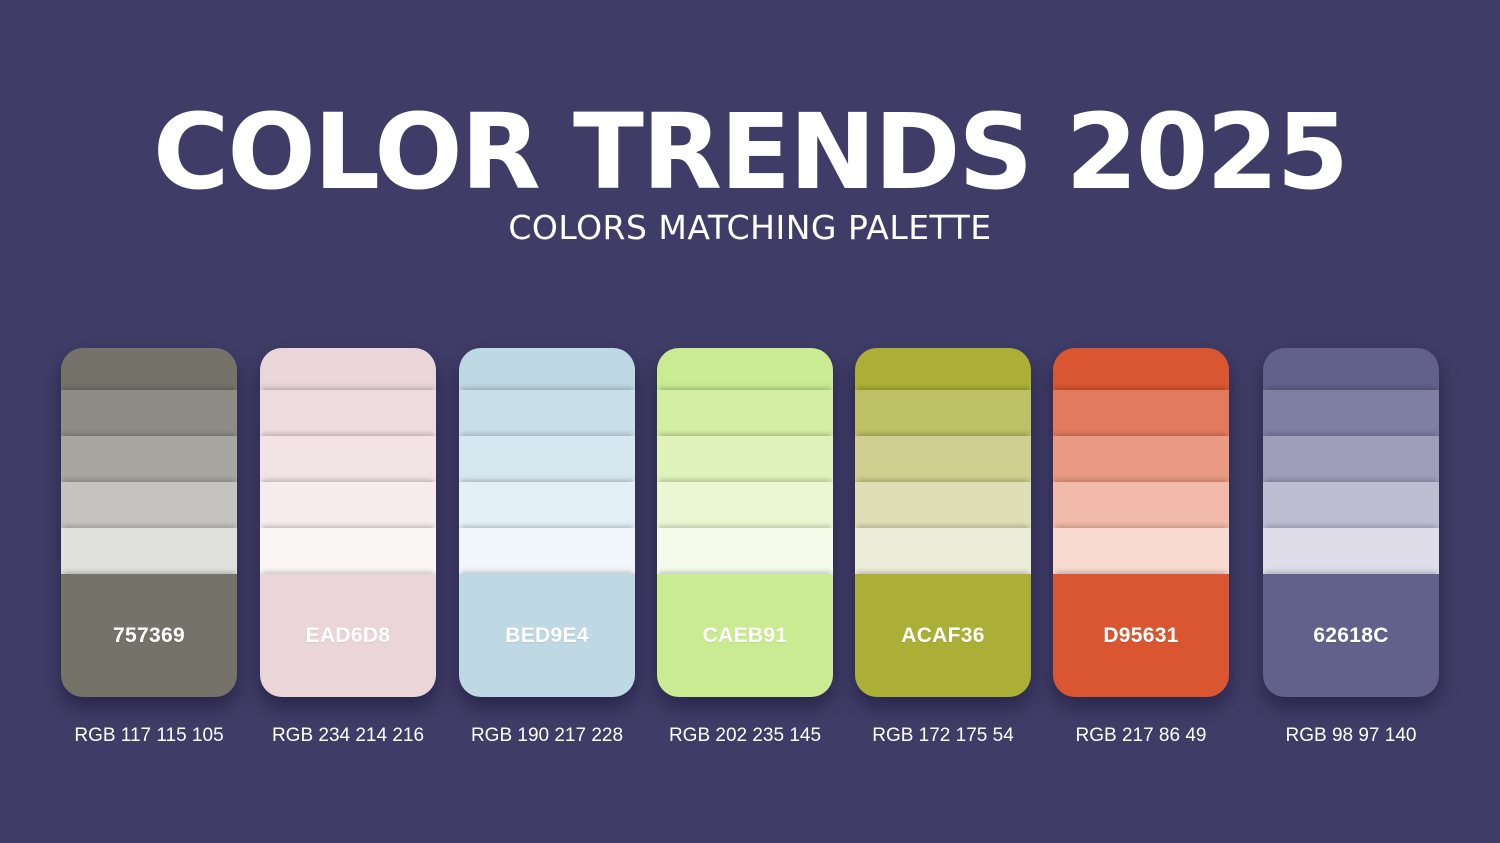 The image size is (1500, 843). I want to click on palette-rgb-label: RGB 234 214 216, so click(348, 735).